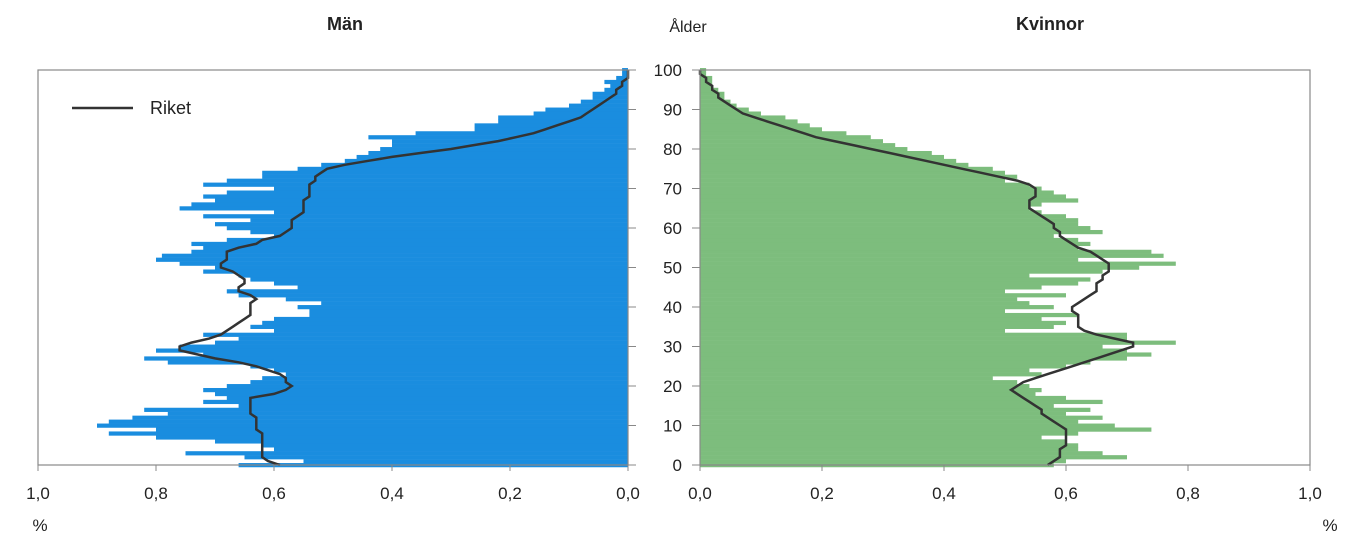 This screenshot has height=535, width=1349. I want to click on age-tick-label: 30, so click(672, 347).